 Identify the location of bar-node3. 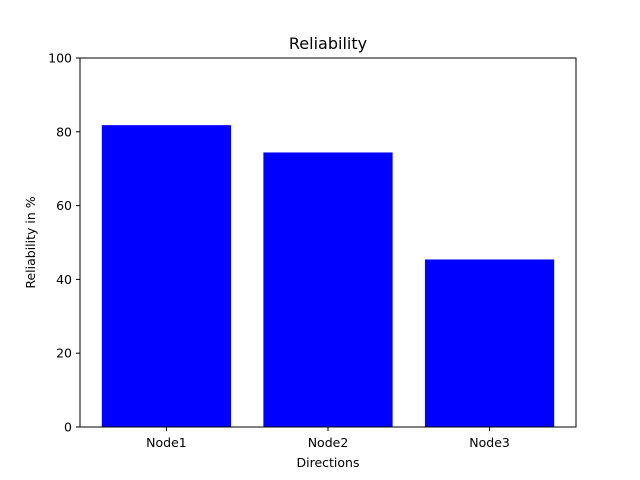
(489, 343).